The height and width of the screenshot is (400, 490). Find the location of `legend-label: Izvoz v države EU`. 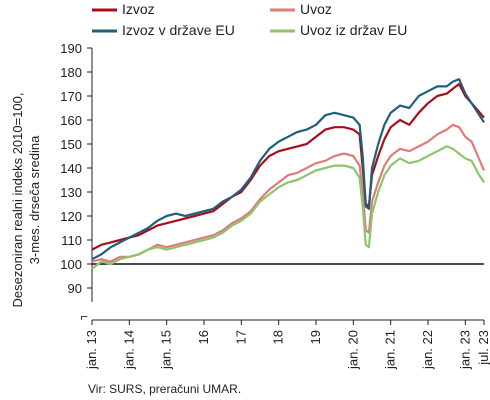

legend-label: Izvoz v države EU is located at coordinates (178, 30).